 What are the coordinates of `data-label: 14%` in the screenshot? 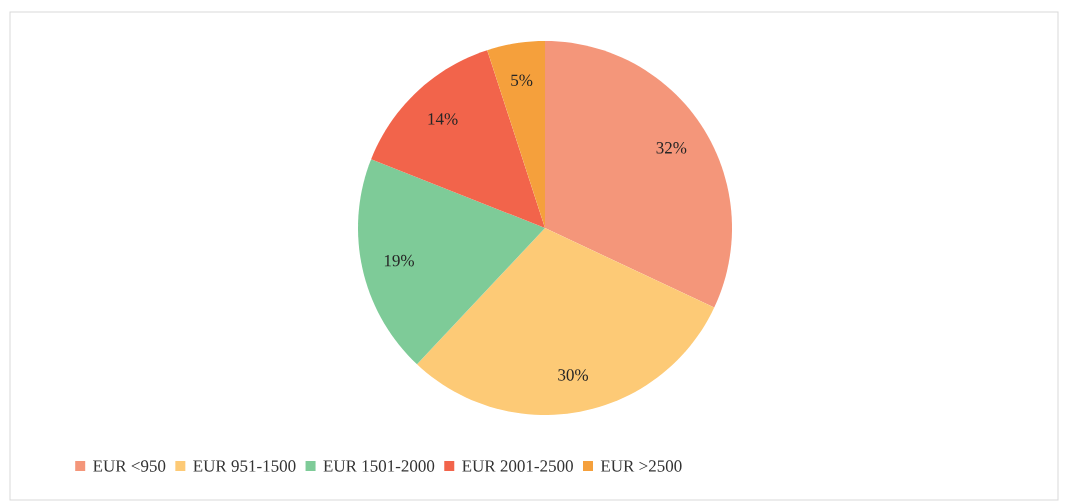 It's located at (443, 119).